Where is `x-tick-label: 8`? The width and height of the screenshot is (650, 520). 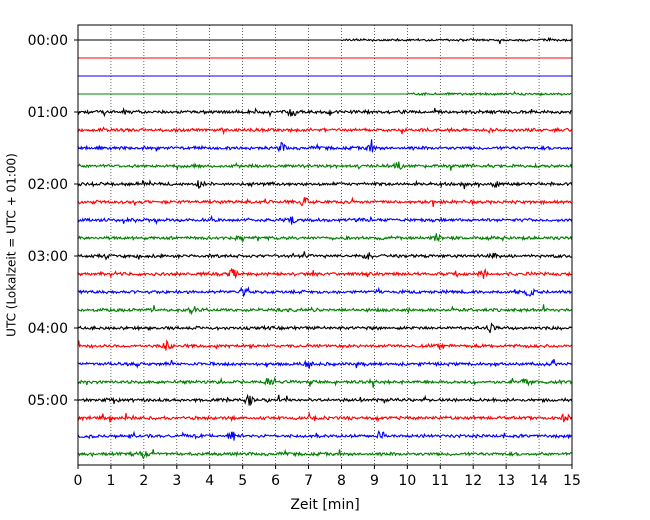
x-tick-label: 8 is located at coordinates (341, 481).